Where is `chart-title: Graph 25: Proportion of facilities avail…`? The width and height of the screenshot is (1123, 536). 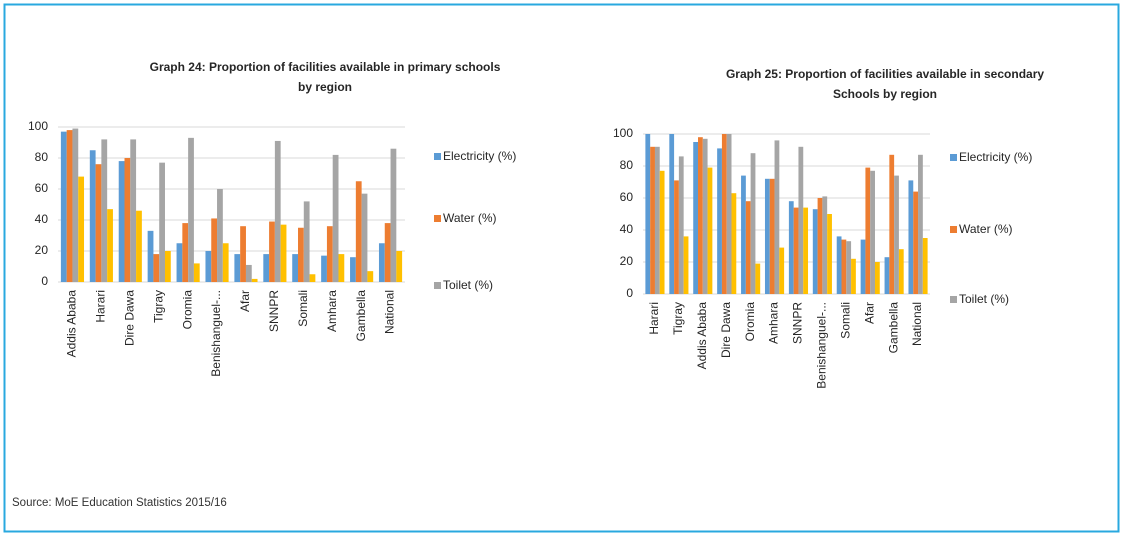
chart-title: Graph 25: Proportion of facilities avail… is located at coordinates (885, 74).